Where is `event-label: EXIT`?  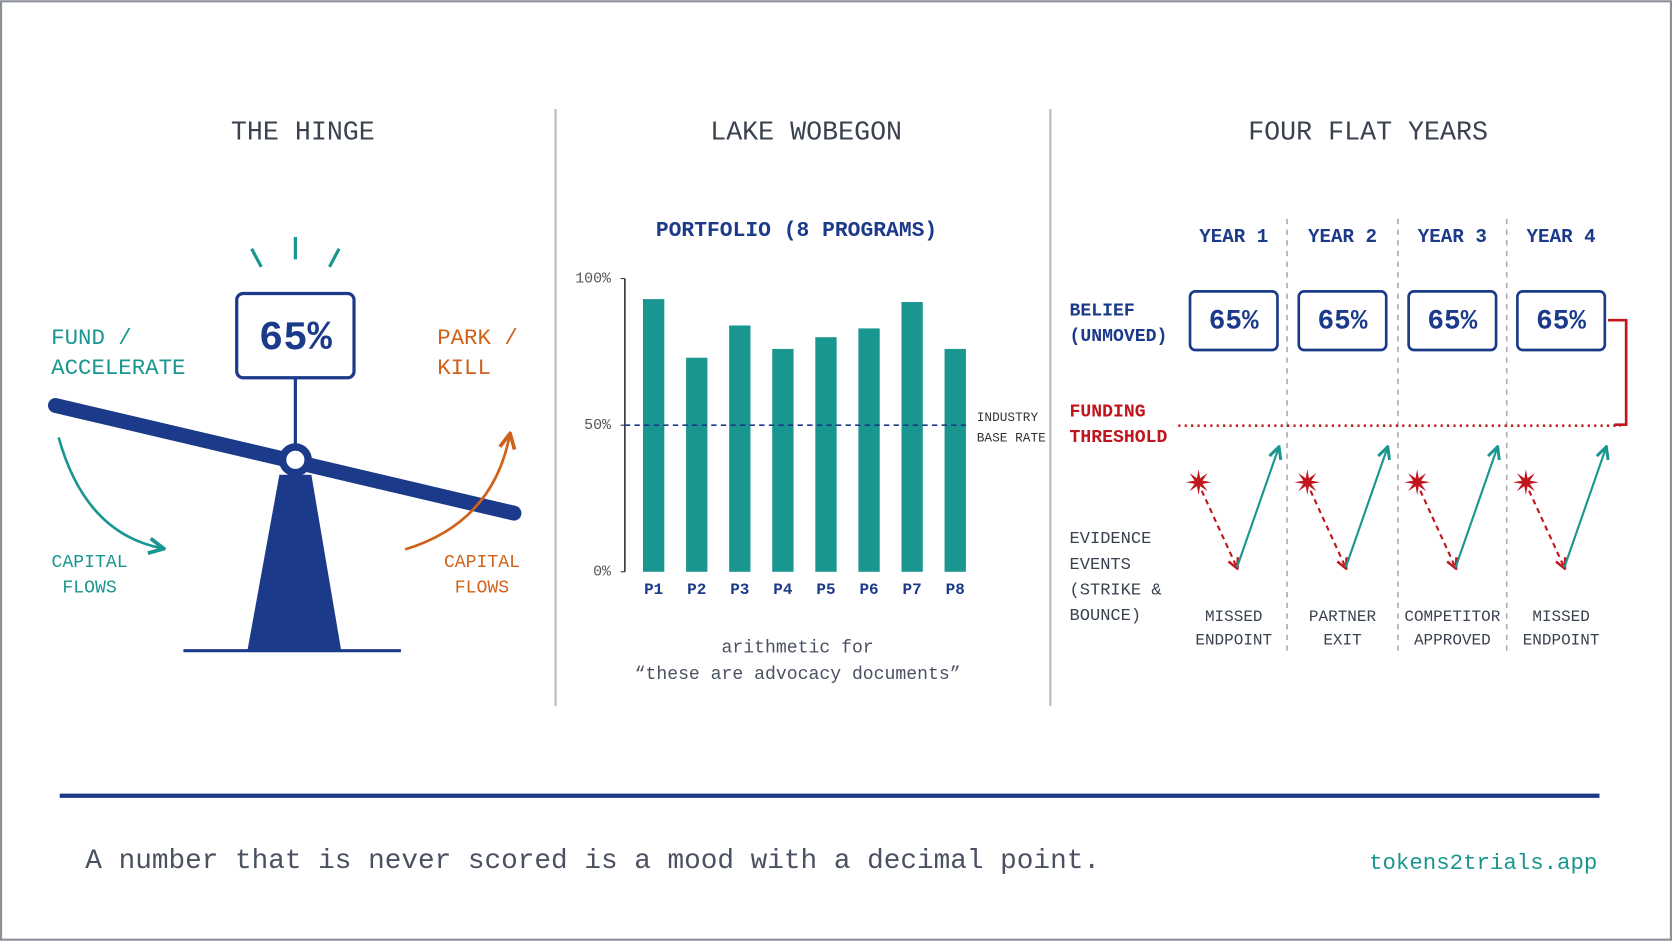
event-label: EXIT is located at coordinates (1342, 640).